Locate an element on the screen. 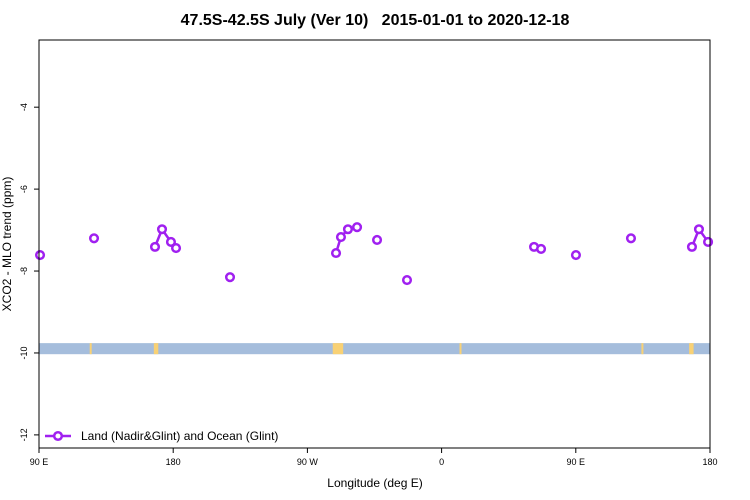 The height and width of the screenshot is (500, 750). y-tick-label: -12 is located at coordinates (24, 434).